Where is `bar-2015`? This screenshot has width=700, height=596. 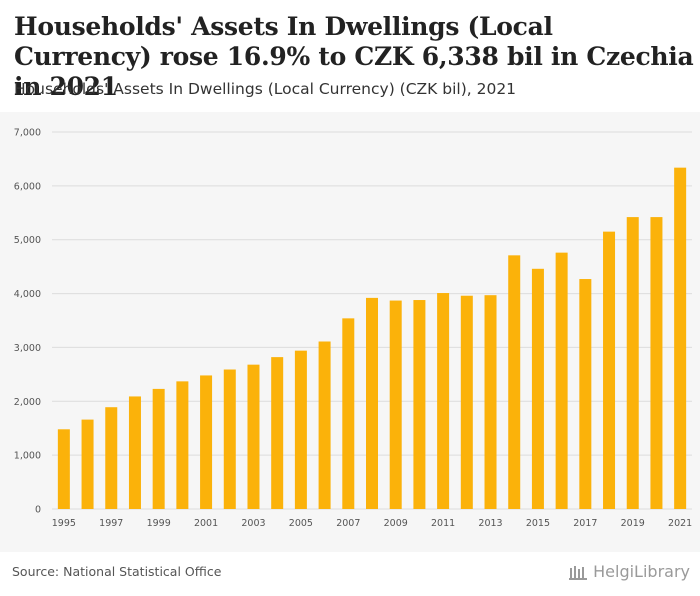 bar-2015 is located at coordinates (537, 388).